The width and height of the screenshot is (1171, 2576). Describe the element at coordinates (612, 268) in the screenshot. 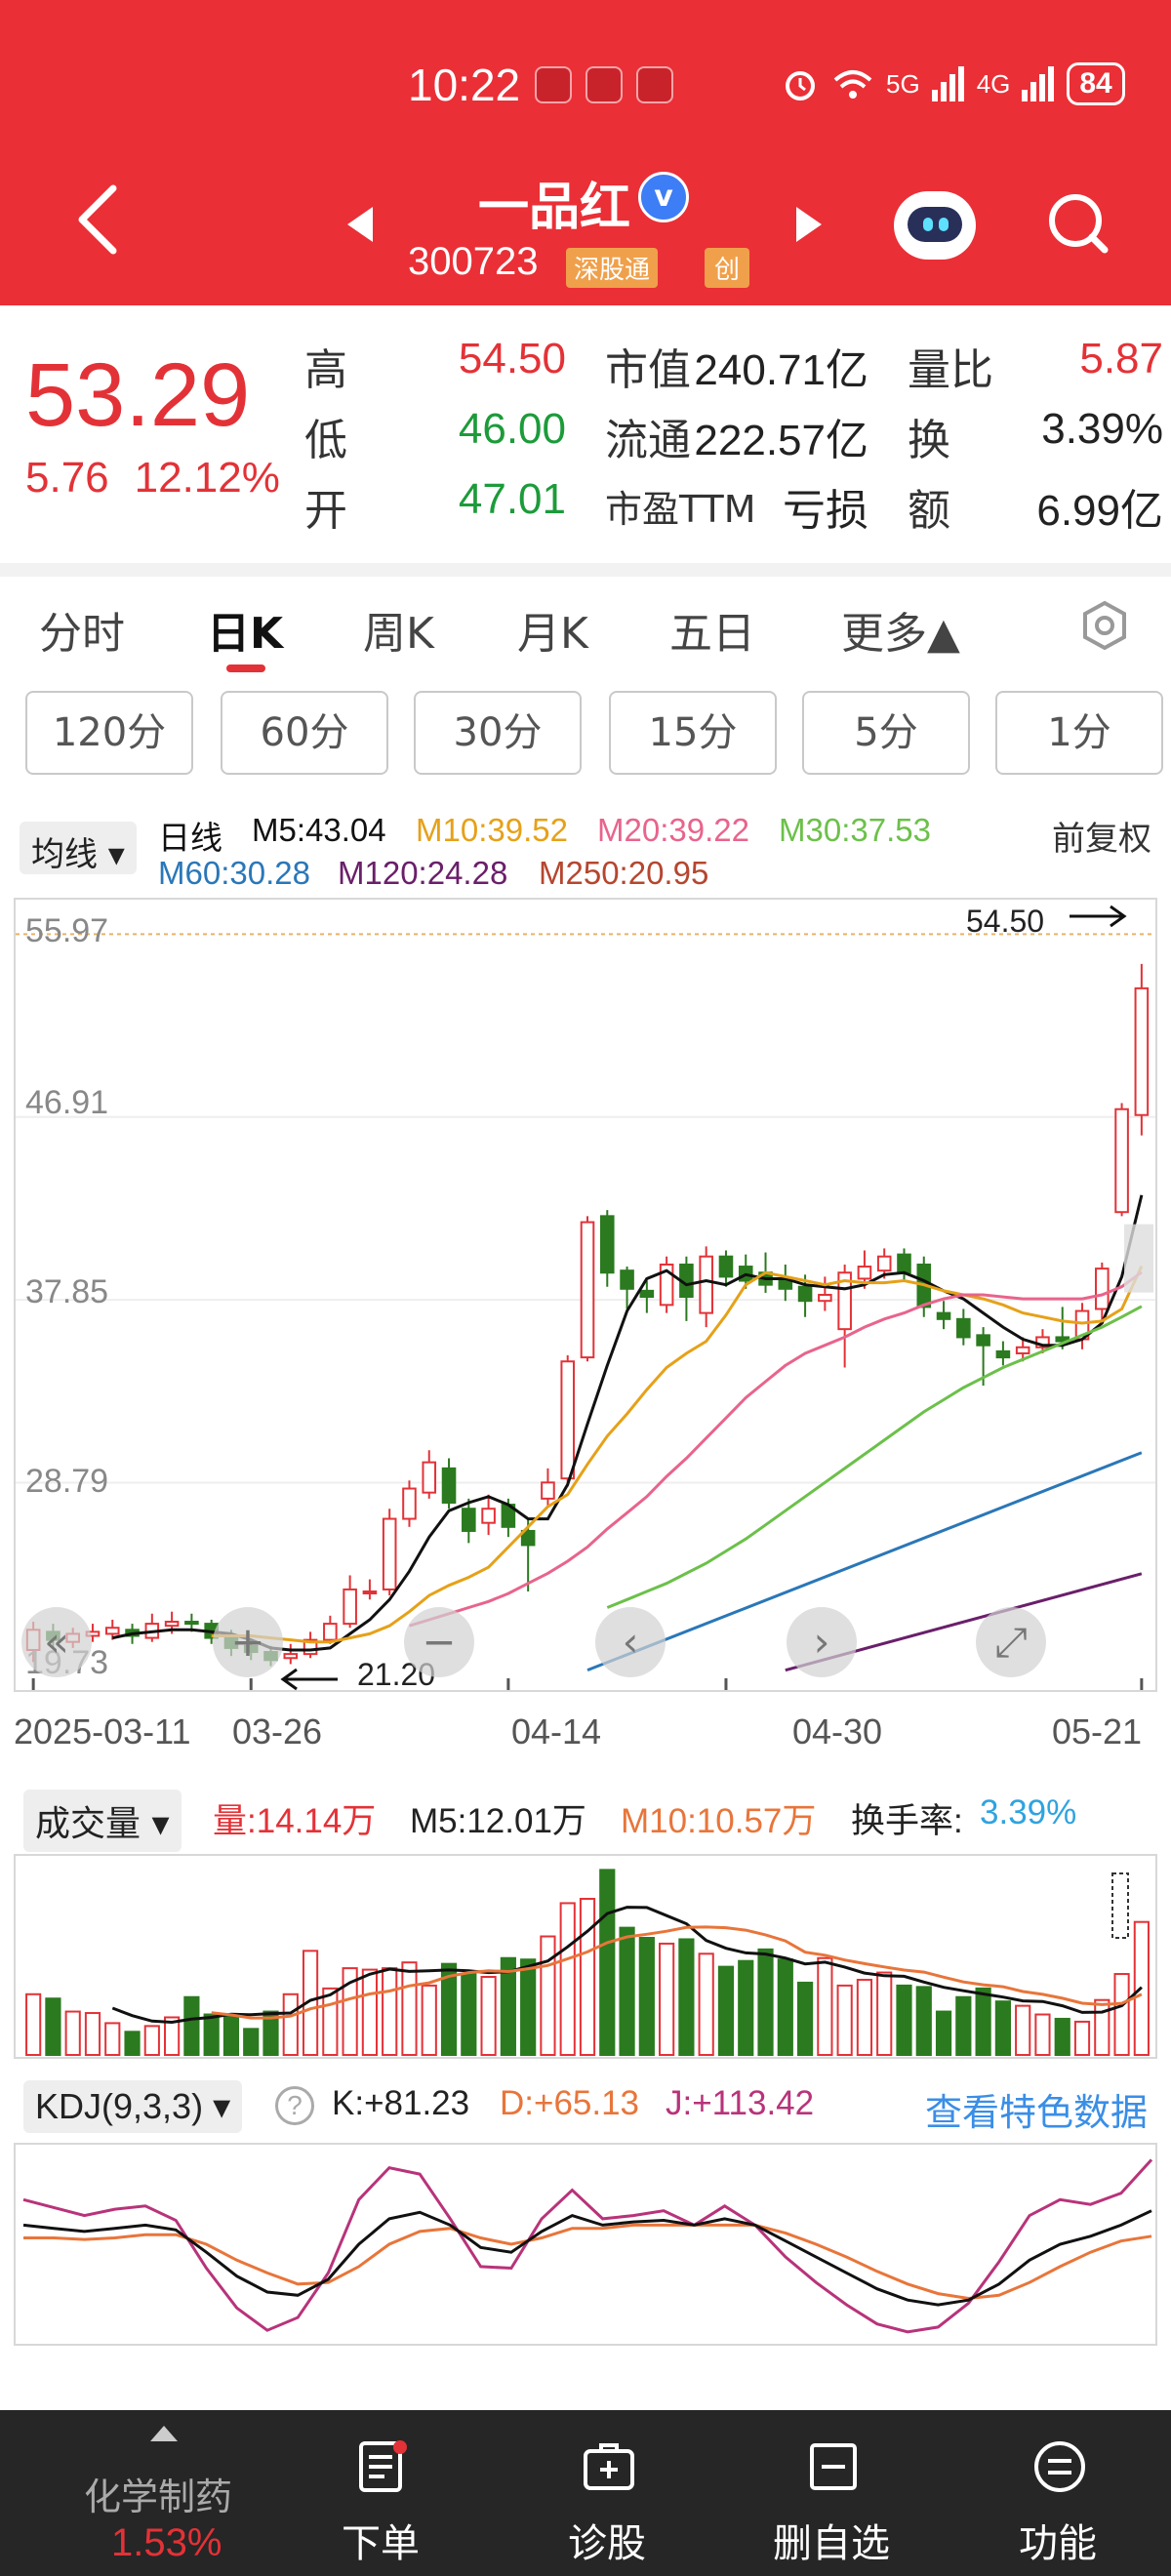

I see `exchange-tag: 深股通` at that location.